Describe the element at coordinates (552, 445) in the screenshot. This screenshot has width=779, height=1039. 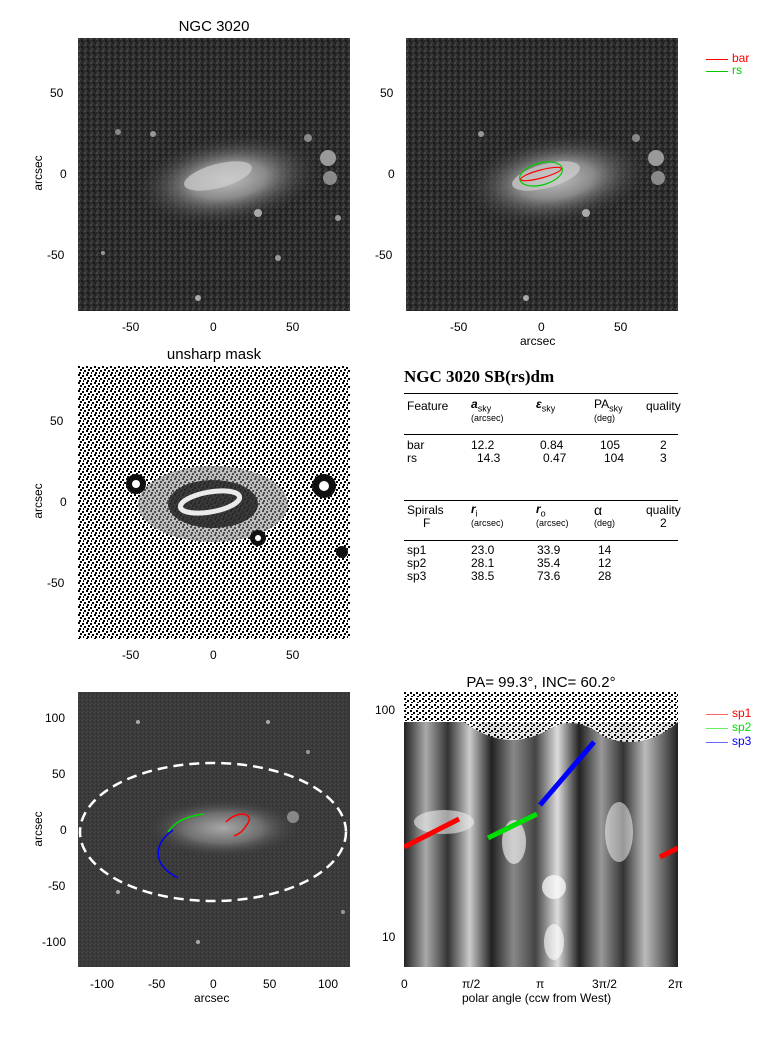
I see `feature-eps: 0.84` at that location.